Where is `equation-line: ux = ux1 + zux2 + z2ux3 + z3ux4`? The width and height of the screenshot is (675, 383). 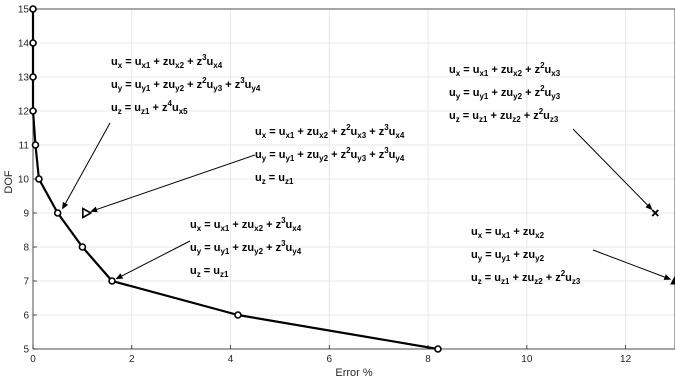
equation-line: ux = ux1 + zux2 + z2ux3 + z3ux4 is located at coordinates (329, 136).